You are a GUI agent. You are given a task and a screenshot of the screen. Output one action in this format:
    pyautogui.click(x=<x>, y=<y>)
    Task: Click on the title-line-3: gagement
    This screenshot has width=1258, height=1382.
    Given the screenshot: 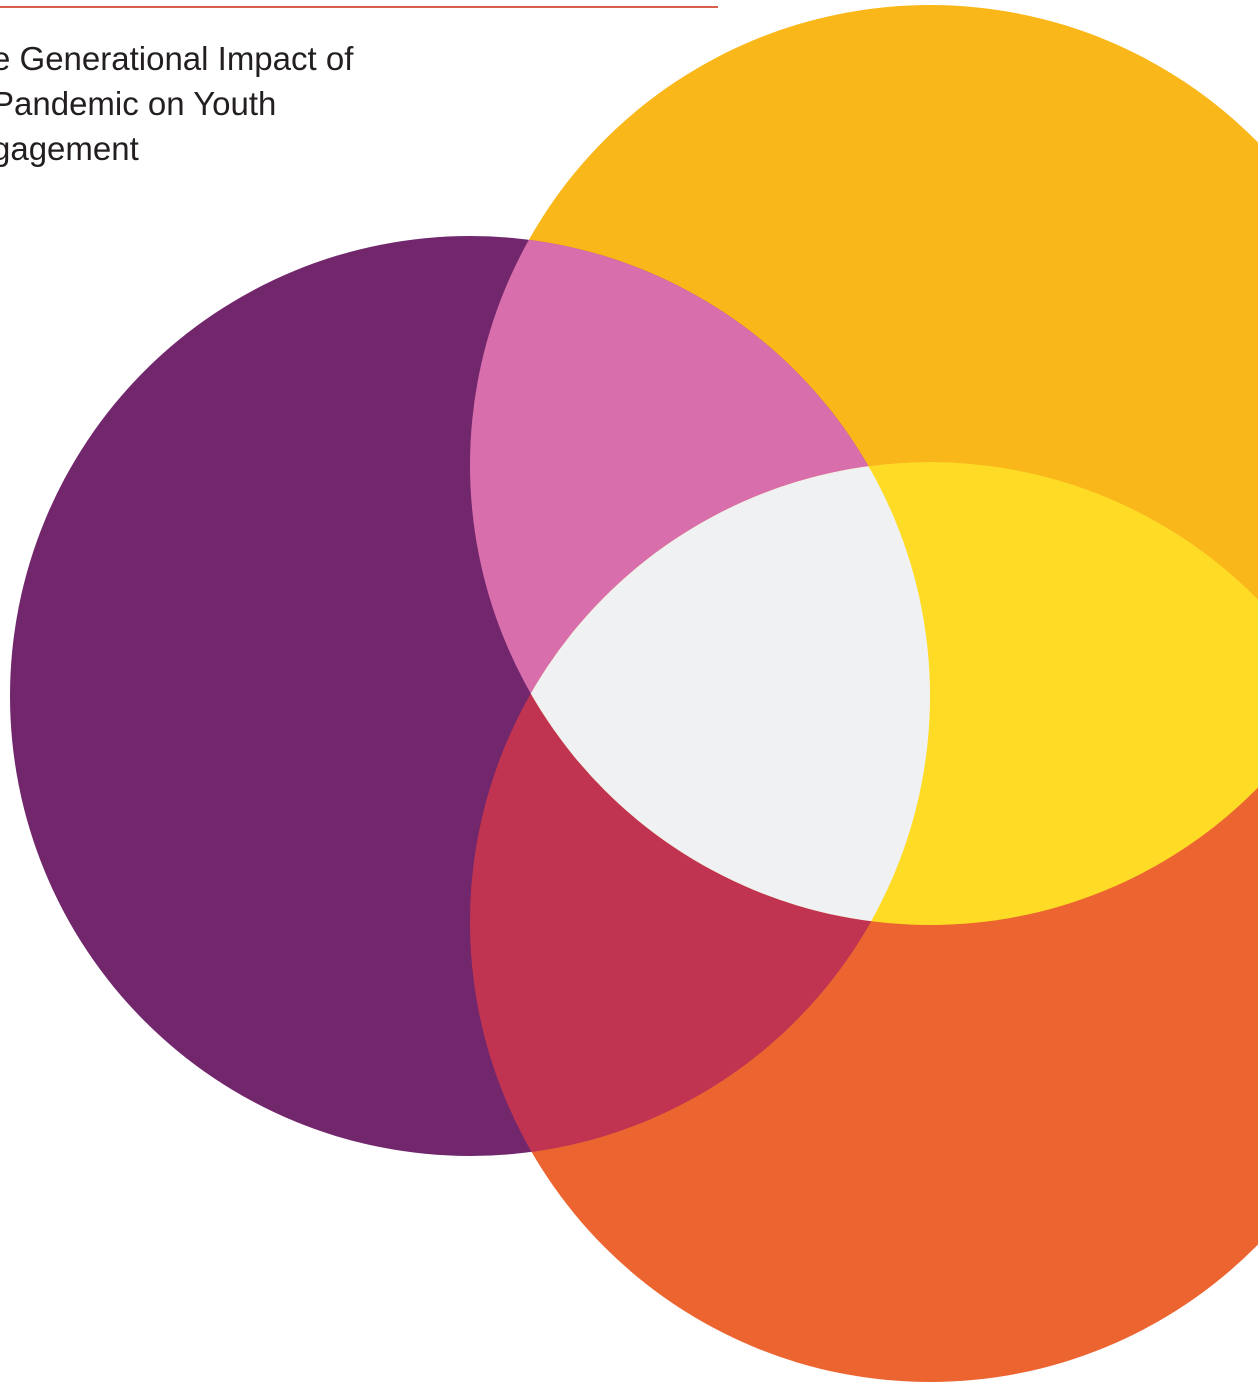 What is the action you would take?
    pyautogui.click(x=69, y=148)
    